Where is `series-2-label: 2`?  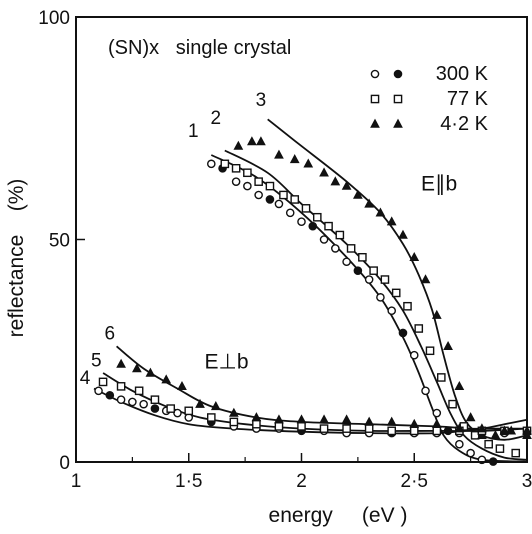
series-2-label: 2 is located at coordinates (216, 118).